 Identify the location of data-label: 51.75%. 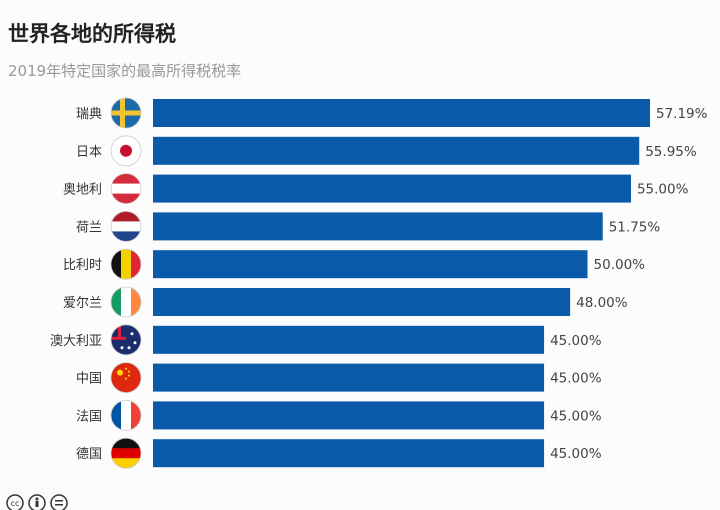
(635, 227).